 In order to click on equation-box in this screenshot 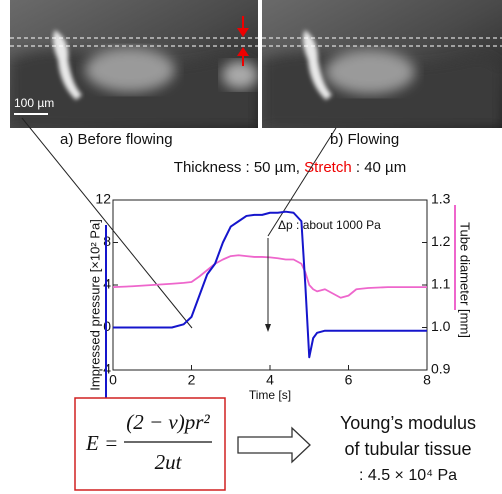, I will do `click(150, 444)`.